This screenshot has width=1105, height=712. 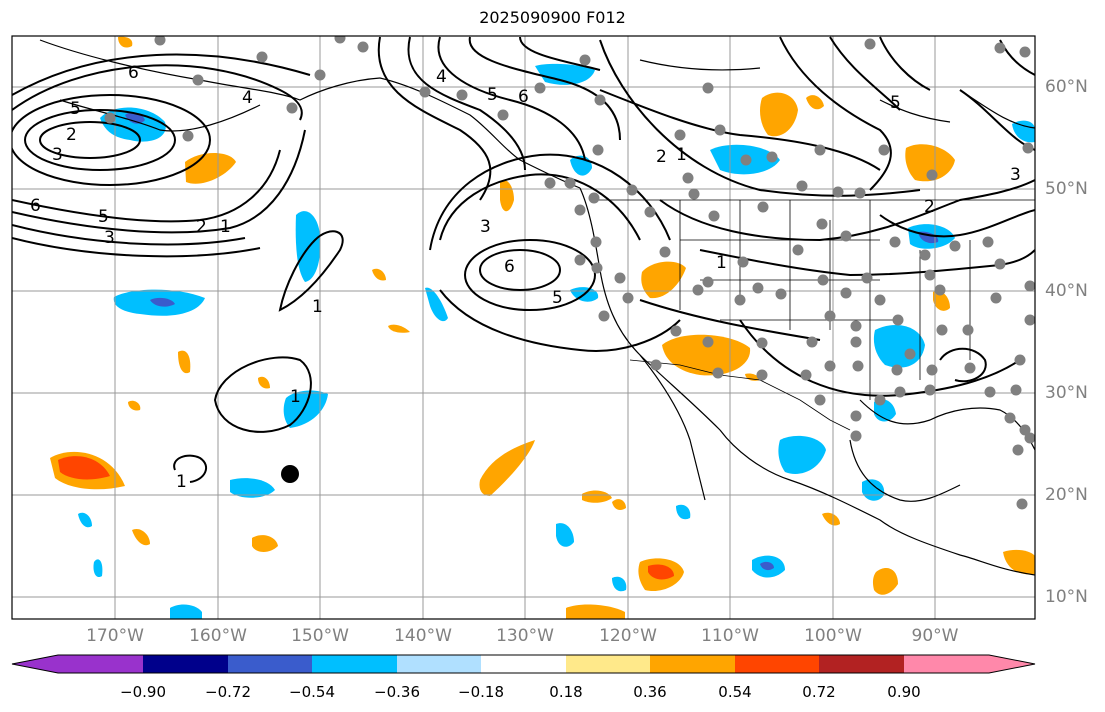 What do you see at coordinates (320, 636) in the screenshot?
I see `longitude-label: 150°W` at bounding box center [320, 636].